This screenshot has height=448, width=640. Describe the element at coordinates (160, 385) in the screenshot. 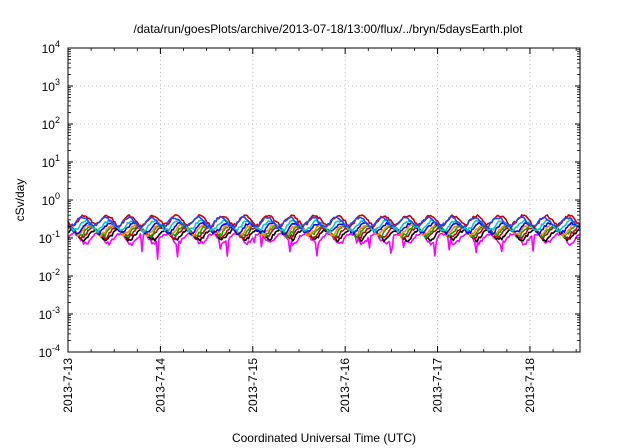

I see `x-tick-label: 2013-7-14` at that location.